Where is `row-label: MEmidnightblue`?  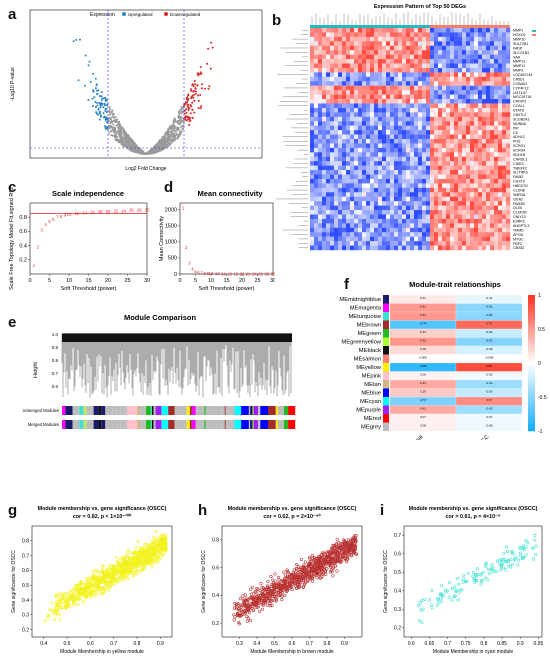 row-label: MEmidnightblue is located at coordinates (360, 300).